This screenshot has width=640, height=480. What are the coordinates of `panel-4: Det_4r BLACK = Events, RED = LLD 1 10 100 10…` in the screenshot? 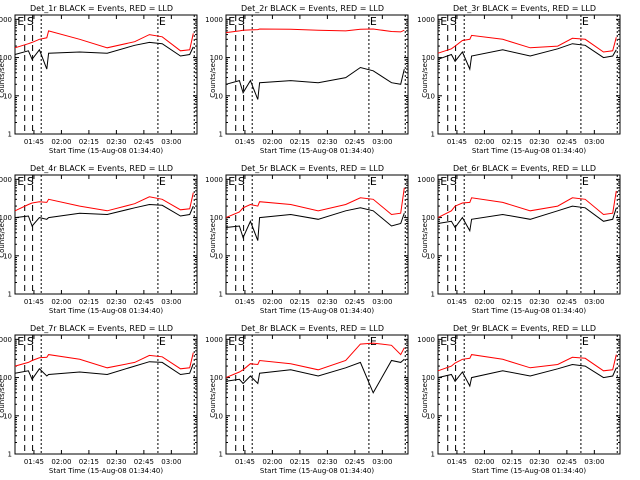 It's located at (99, 239).